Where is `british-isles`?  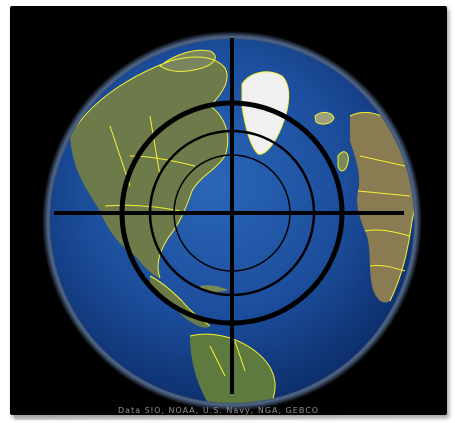
british-isles is located at coordinates (343, 161).